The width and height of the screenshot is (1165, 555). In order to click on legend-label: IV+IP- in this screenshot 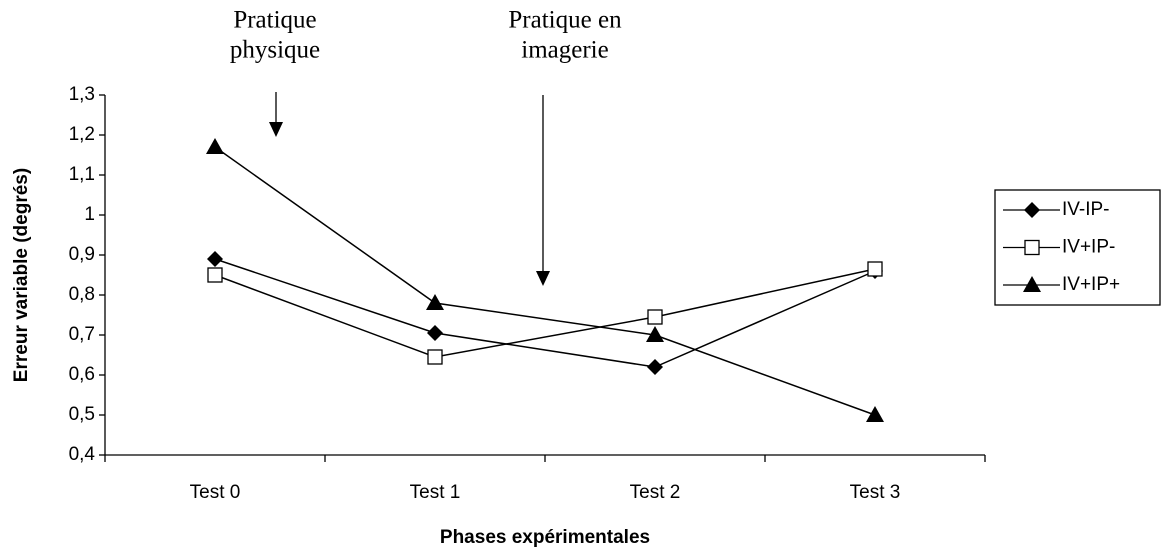, I will do `click(1088, 247)`.